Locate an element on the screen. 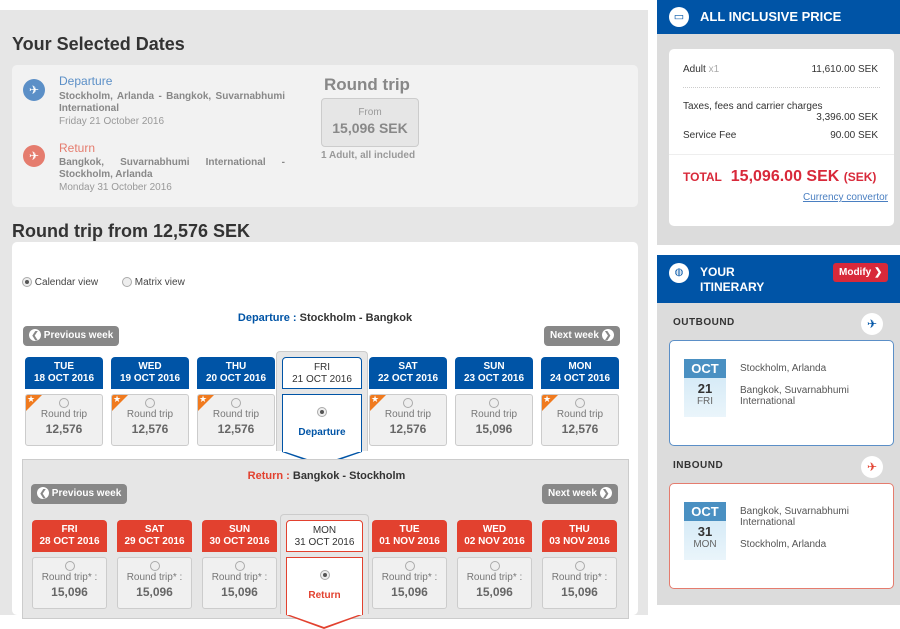 The width and height of the screenshot is (900, 629). departure-next-week-button: Next week ❯ is located at coordinates (582, 336).